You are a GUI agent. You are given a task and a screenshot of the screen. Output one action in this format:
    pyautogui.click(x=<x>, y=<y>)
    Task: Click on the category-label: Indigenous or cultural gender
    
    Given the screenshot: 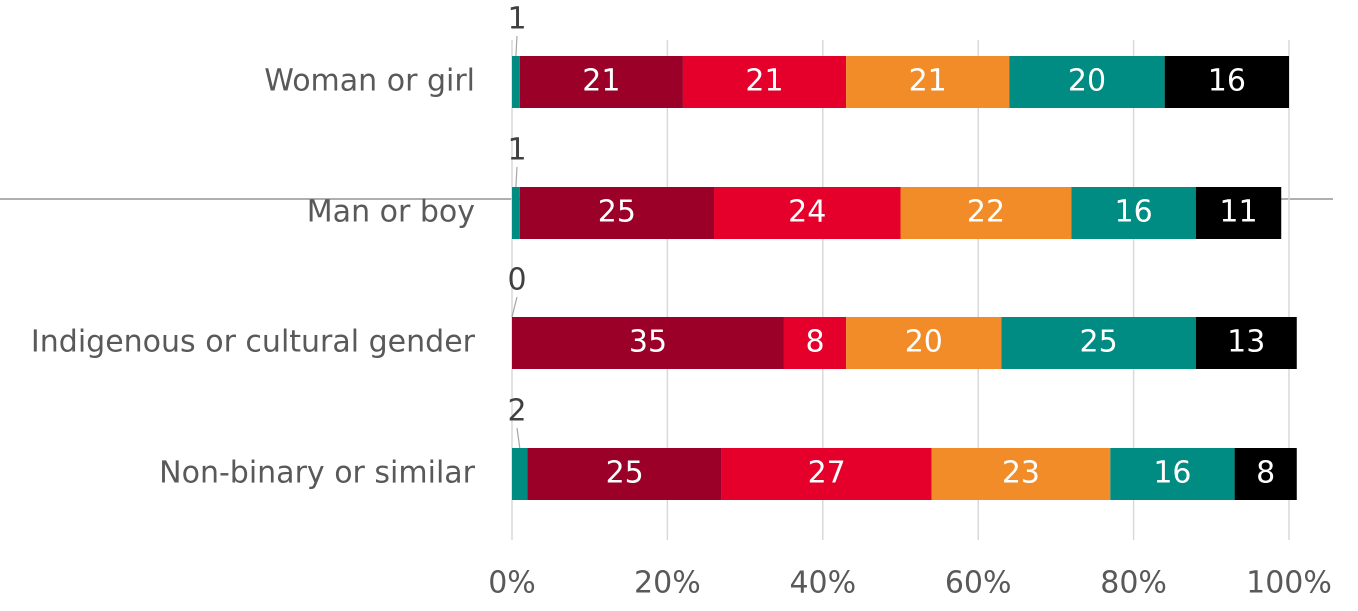 What is the action you would take?
    pyautogui.click(x=253, y=342)
    